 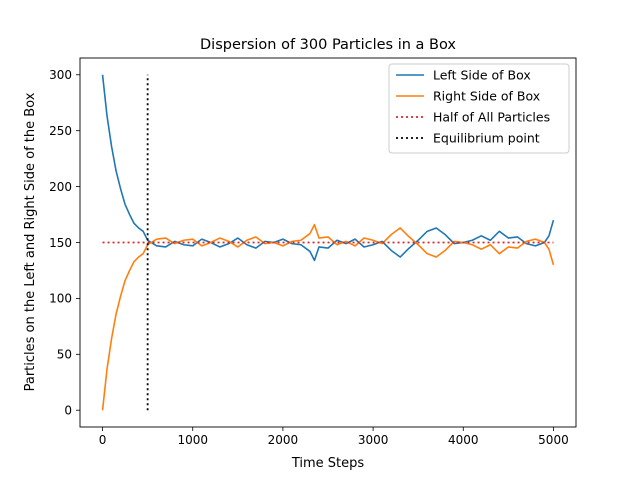 What do you see at coordinates (334, 437) in the screenshot?
I see `x-axis: 0 1000 2000 3000 4000 5000` at bounding box center [334, 437].